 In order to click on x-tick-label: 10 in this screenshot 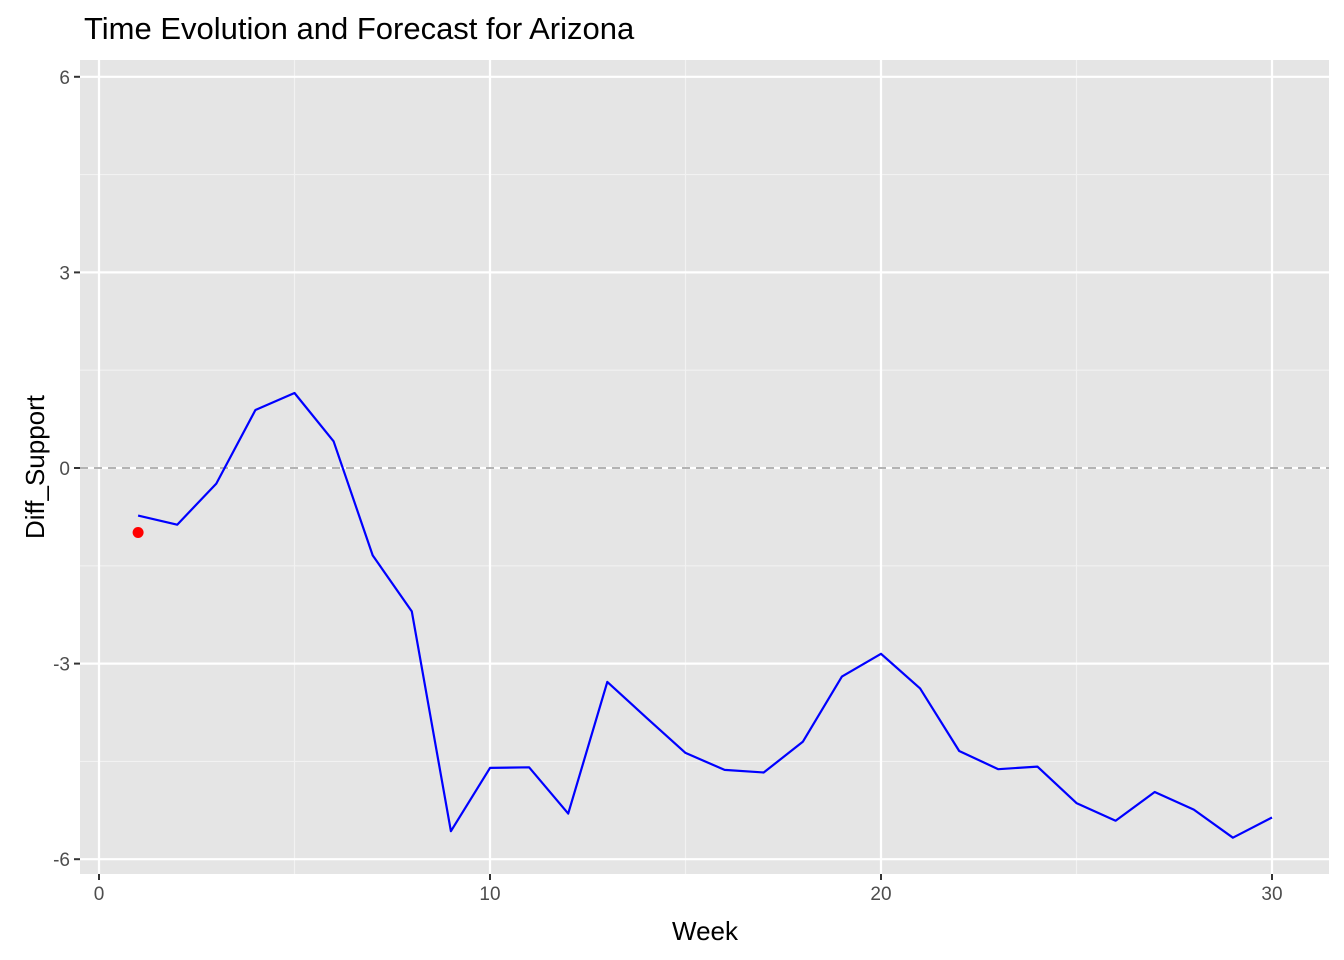, I will do `click(489, 894)`.